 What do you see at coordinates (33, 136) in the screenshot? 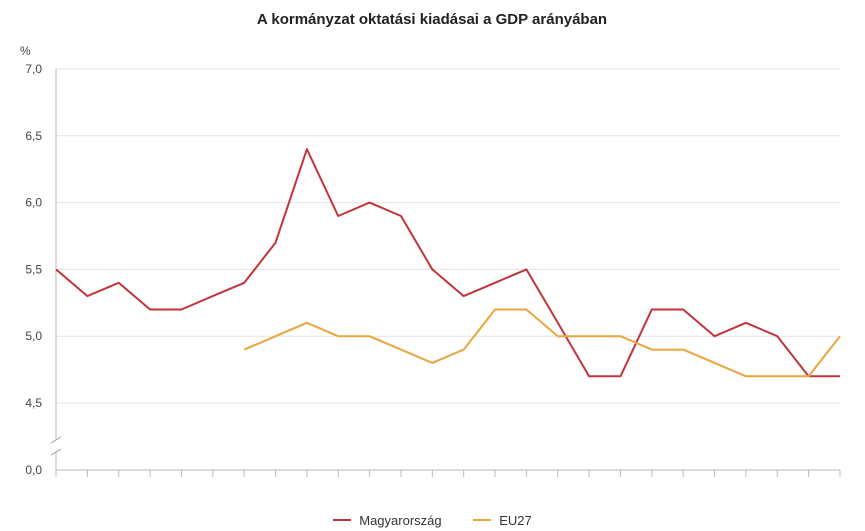
I see `y-tick-label: 6,5` at bounding box center [33, 136].